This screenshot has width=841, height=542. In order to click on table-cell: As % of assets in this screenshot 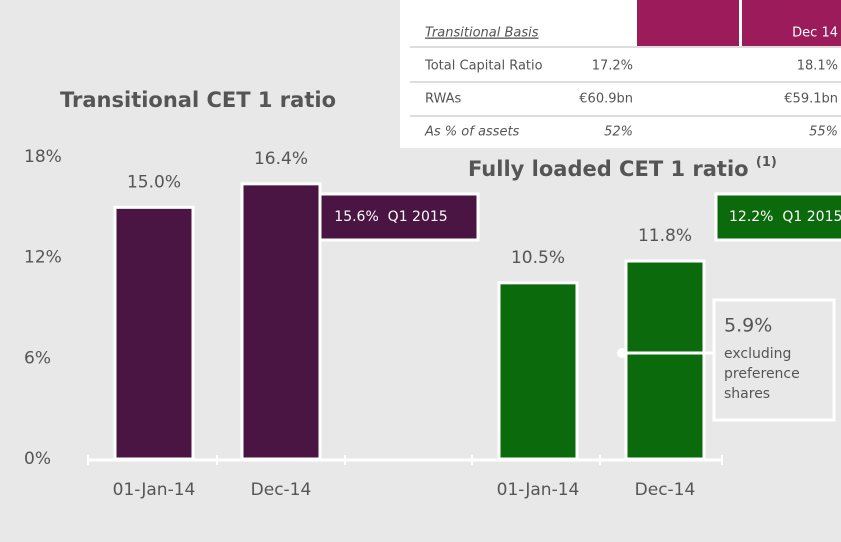, I will do `click(472, 132)`.